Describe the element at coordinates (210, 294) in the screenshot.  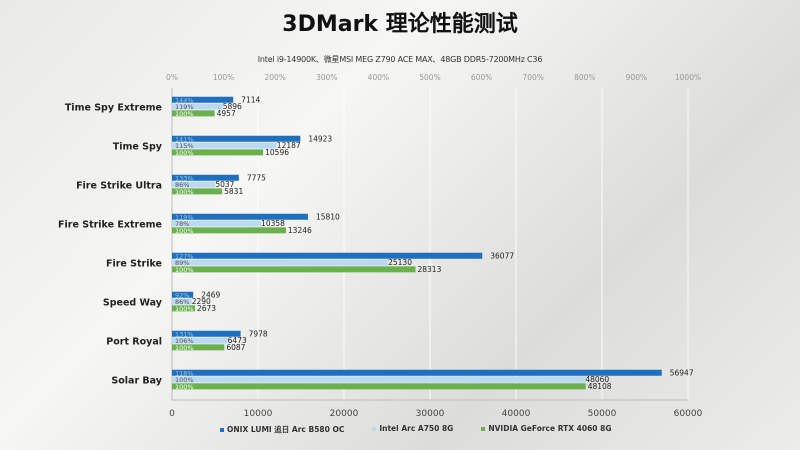
I see `value-label: 2469` at that location.